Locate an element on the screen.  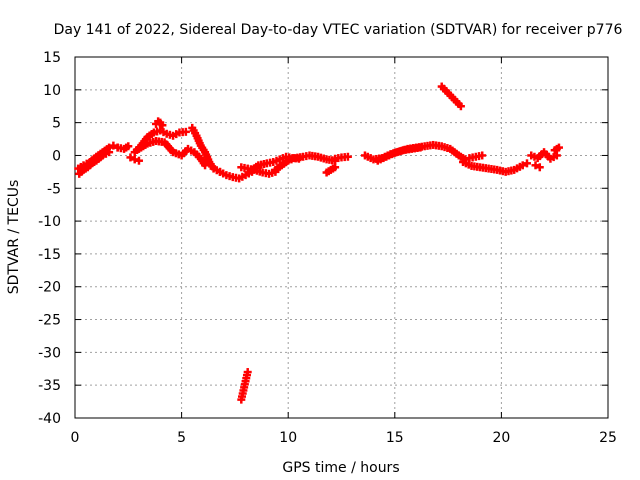
x-tick-label: 10 is located at coordinates (288, 438).